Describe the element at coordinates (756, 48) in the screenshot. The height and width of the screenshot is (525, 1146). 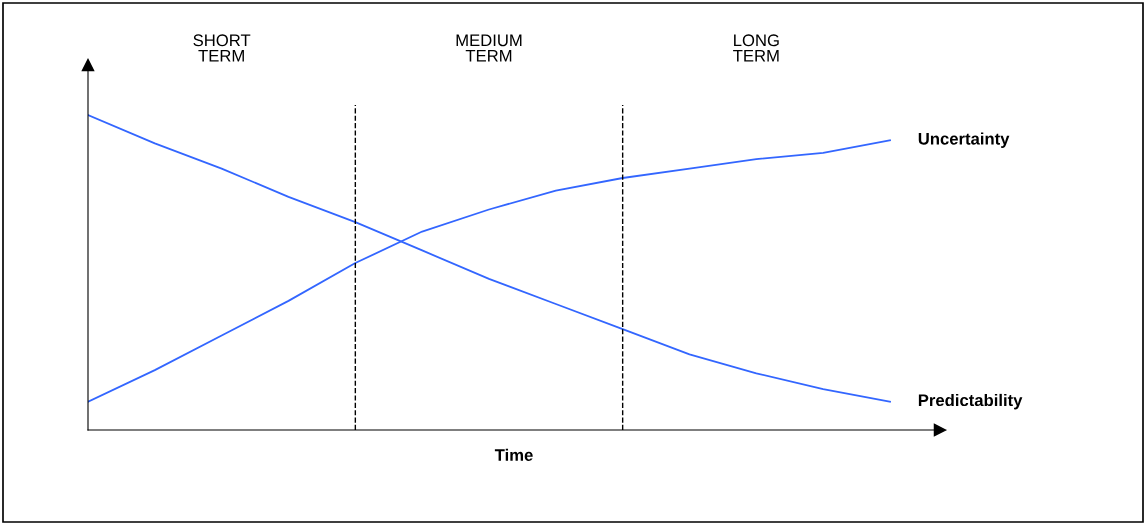
I see `text: LONG TERM` at that location.